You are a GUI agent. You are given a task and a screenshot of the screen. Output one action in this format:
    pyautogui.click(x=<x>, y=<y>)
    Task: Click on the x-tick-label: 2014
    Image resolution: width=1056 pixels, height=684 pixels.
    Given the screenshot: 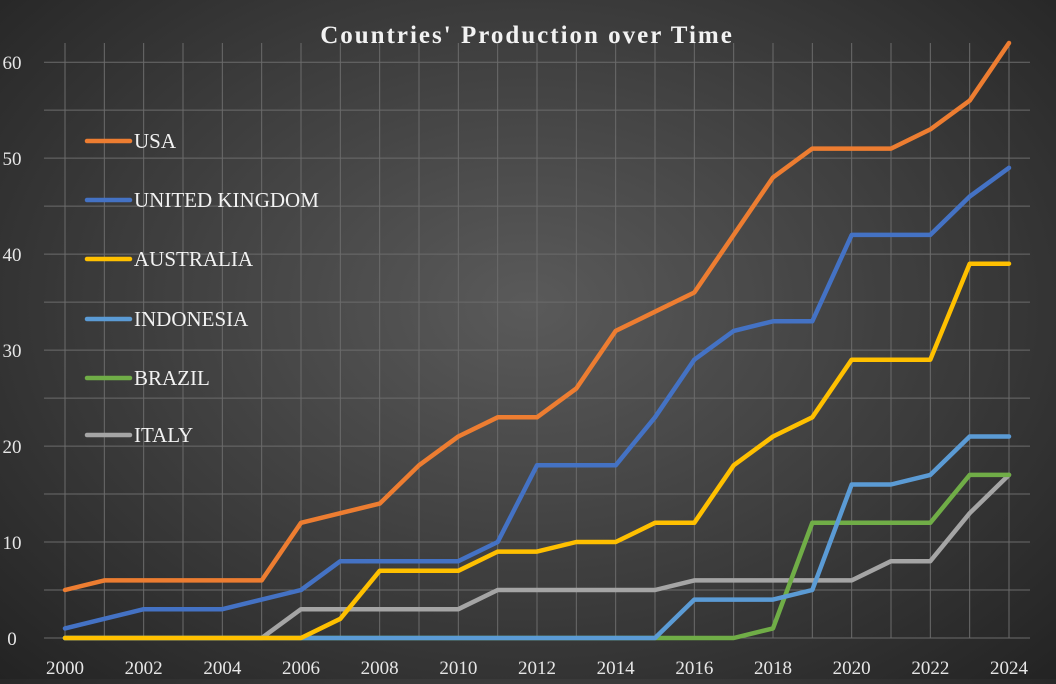 What is the action you would take?
    pyautogui.click(x=616, y=668)
    